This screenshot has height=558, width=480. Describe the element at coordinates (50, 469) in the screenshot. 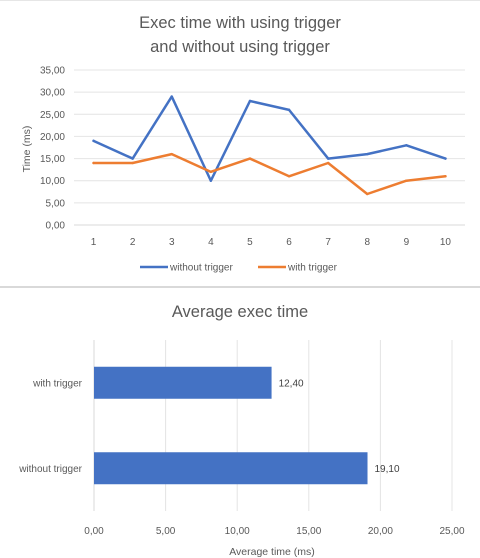

I see `bar-category-label: without trigger` at that location.